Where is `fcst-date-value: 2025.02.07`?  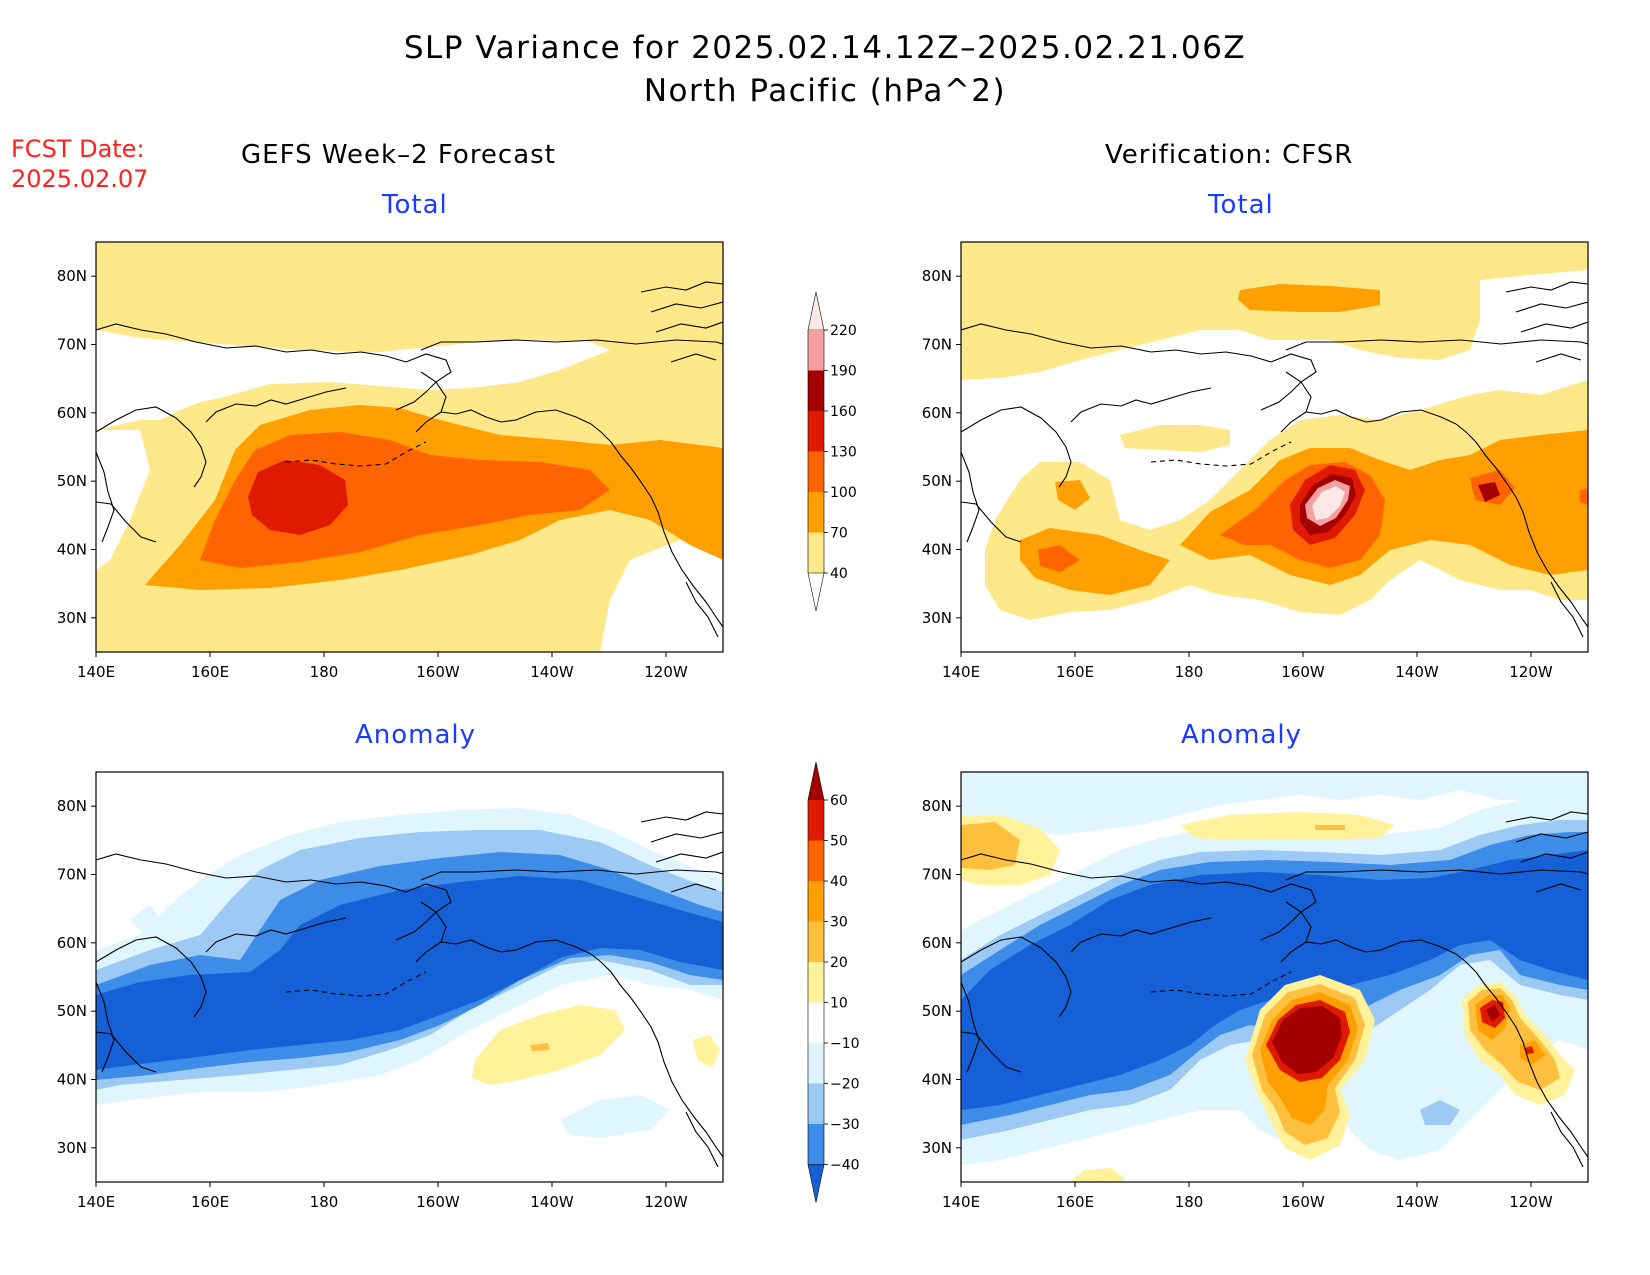 fcst-date-value: 2025.02.07 is located at coordinates (80, 179).